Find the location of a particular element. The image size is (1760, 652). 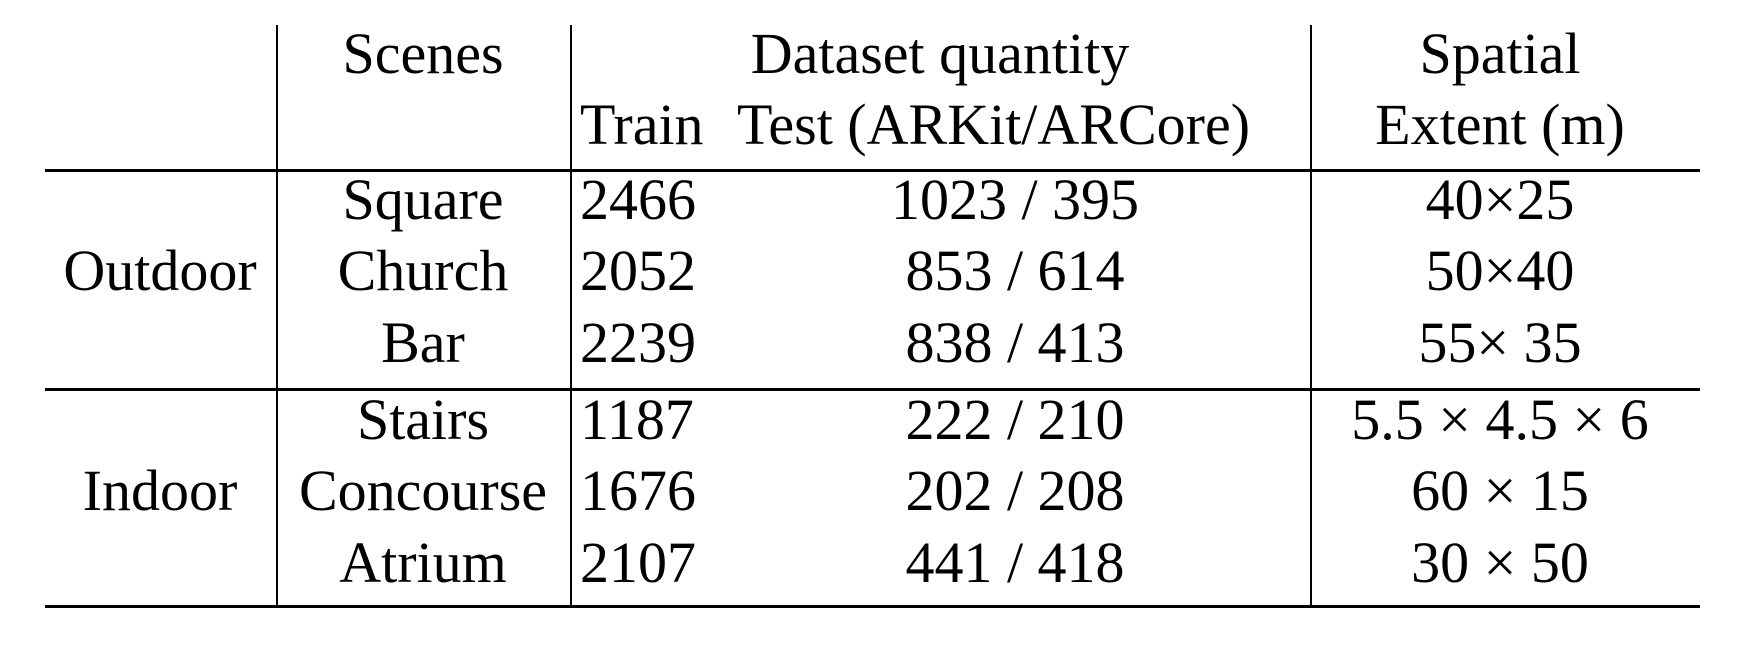

cell-scene: Stairs is located at coordinates (423, 419).